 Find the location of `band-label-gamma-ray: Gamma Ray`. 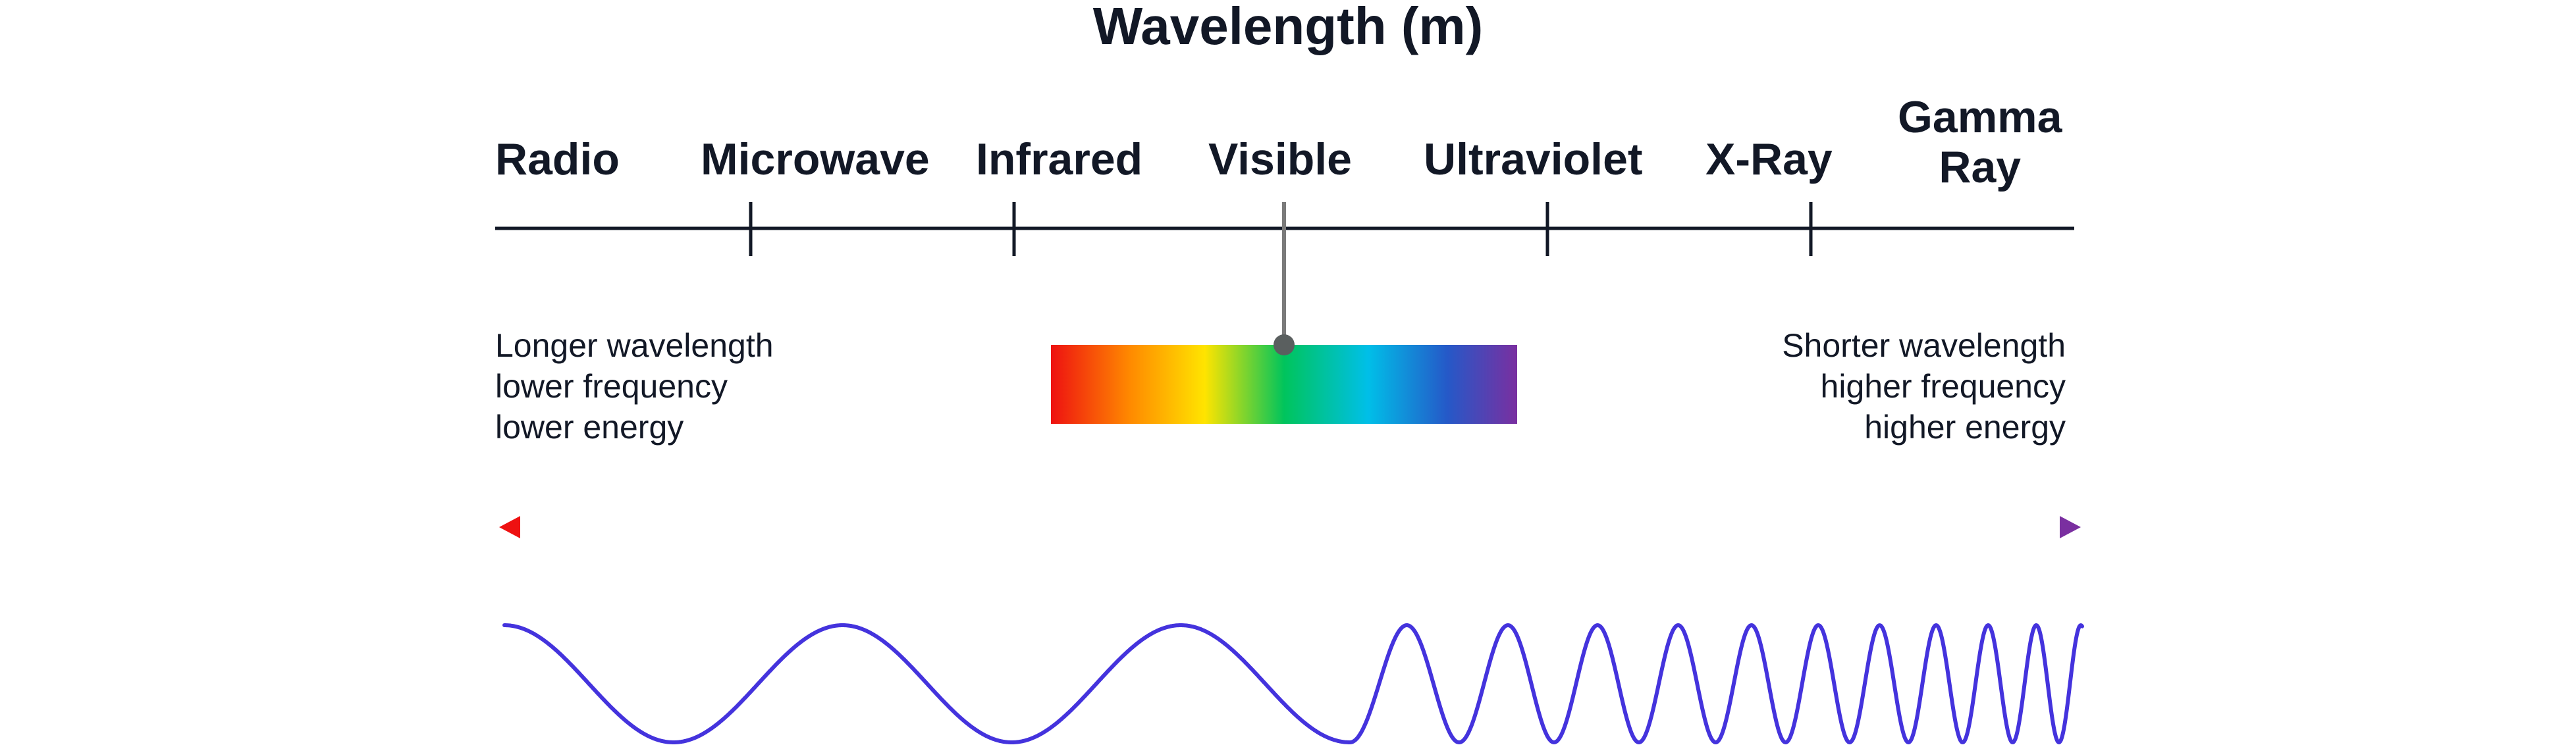

band-label-gamma-ray: Gamma Ray is located at coordinates (1980, 142).